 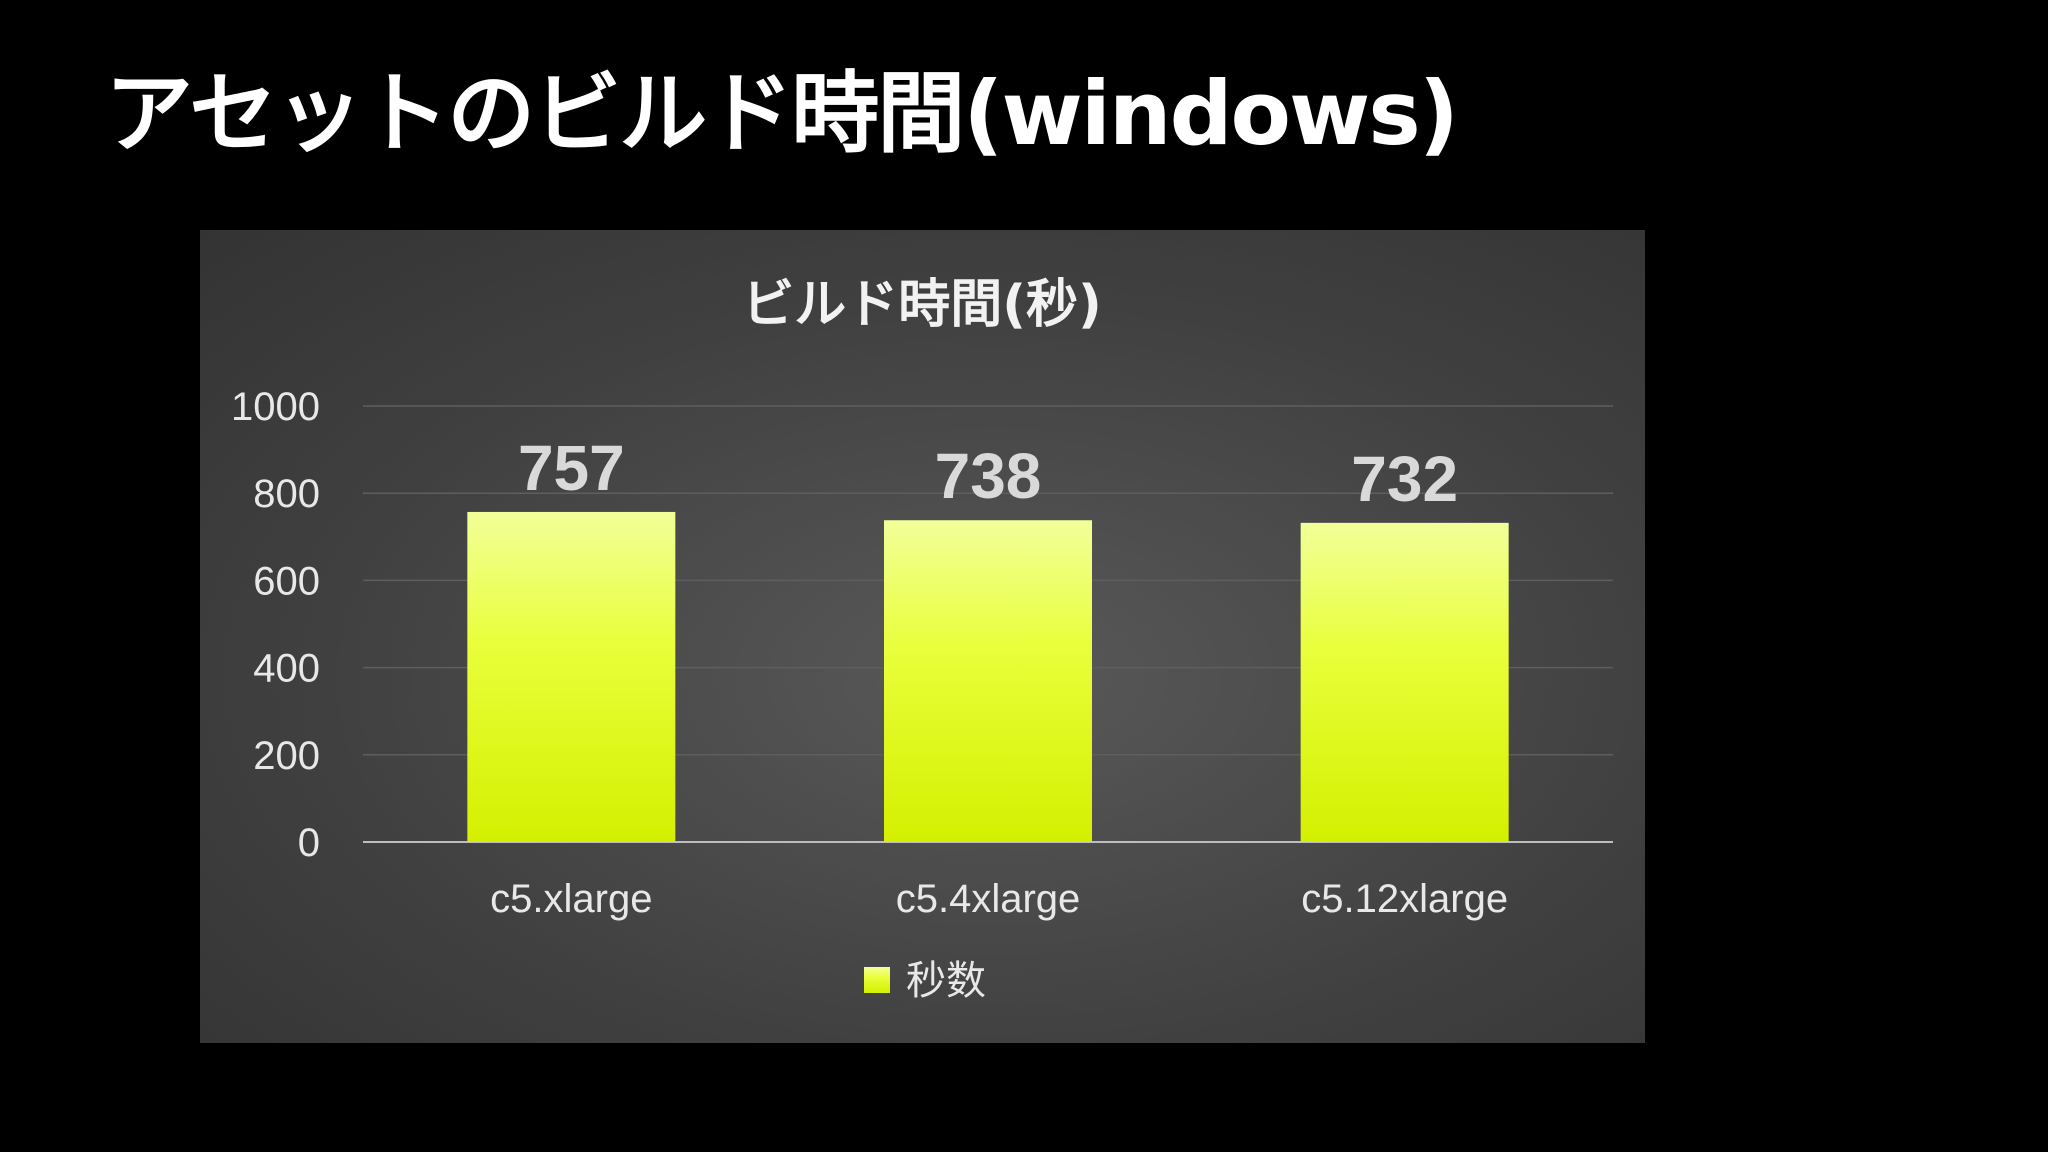 I want to click on y-tick-label: 800, so click(x=286, y=494).